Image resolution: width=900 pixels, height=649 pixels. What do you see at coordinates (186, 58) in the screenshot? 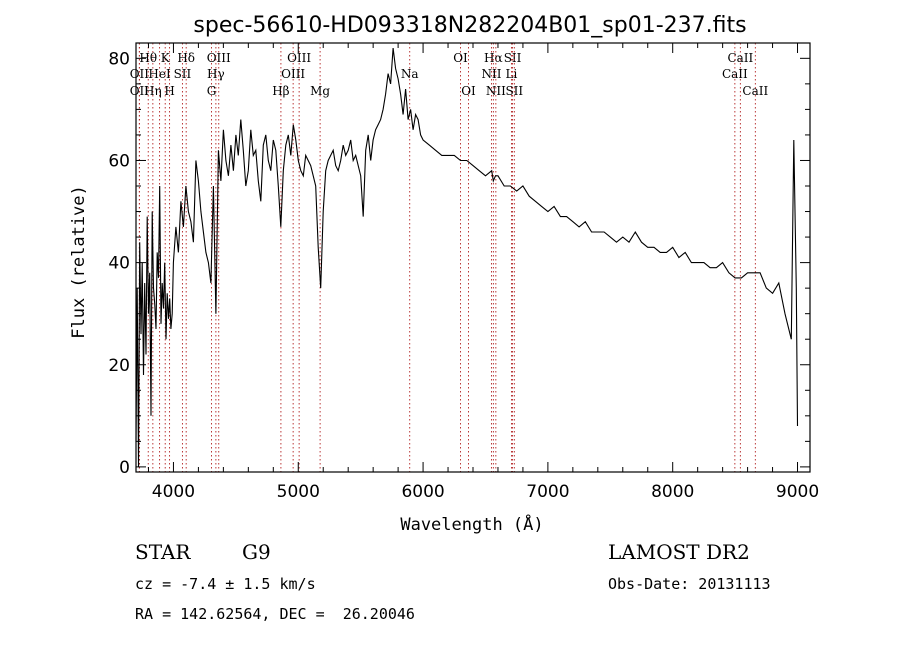
I see `line-marker-label-2: Hδ` at bounding box center [186, 58].